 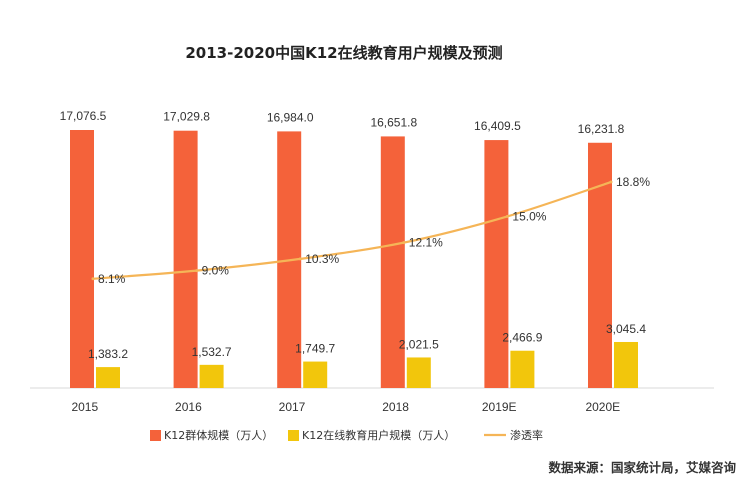 I want to click on source-note: 数据来源：国家统计局，艾媒咨询, so click(x=641, y=467).